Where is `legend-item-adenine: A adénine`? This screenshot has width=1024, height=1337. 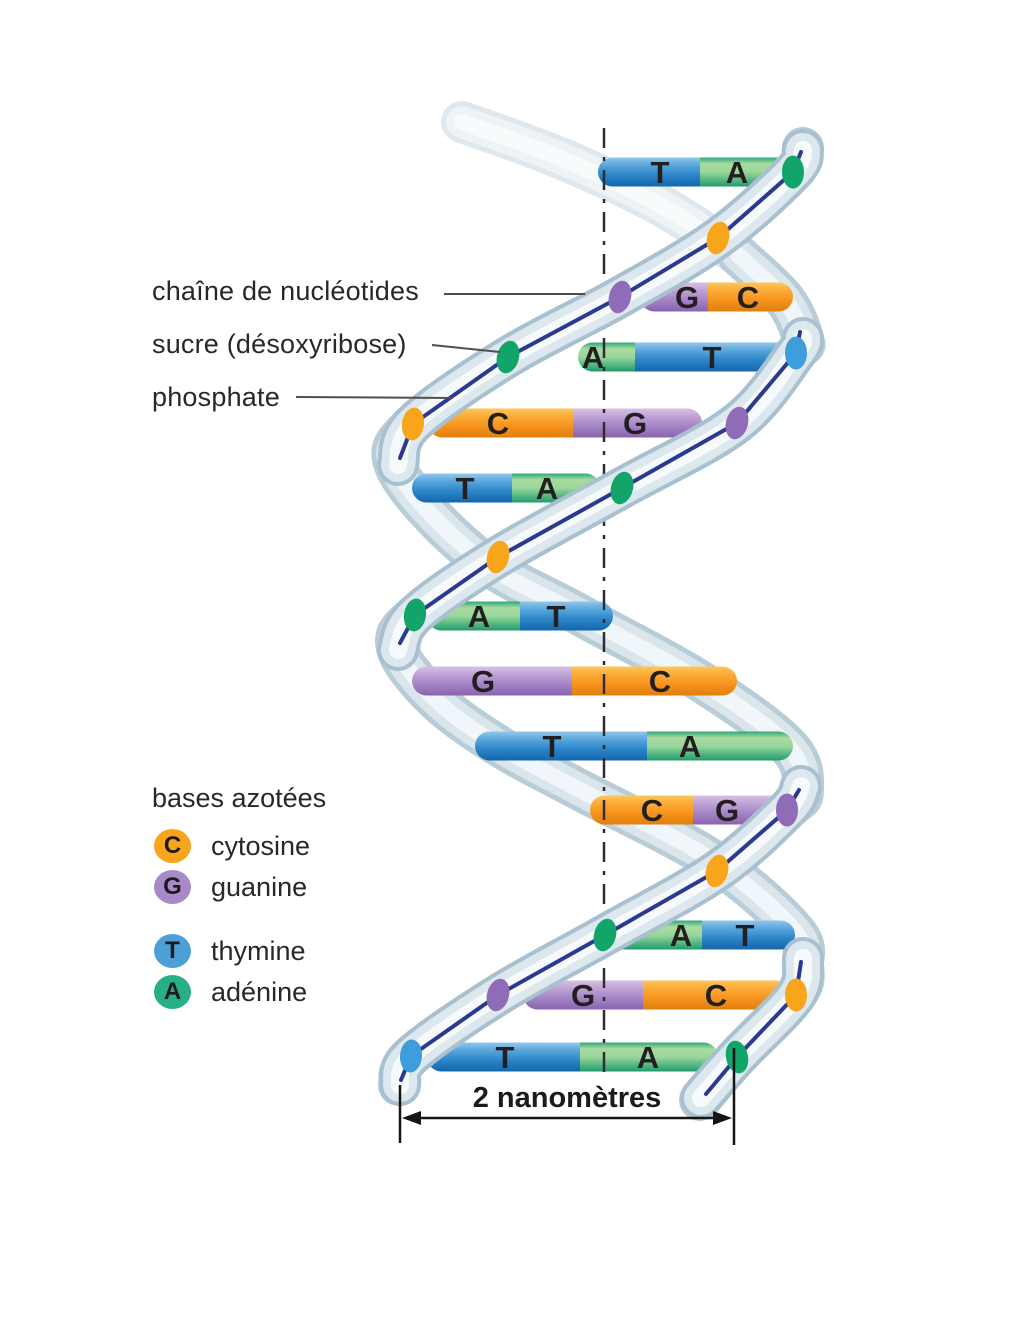
legend-item-adenine: A adénine is located at coordinates (230, 992).